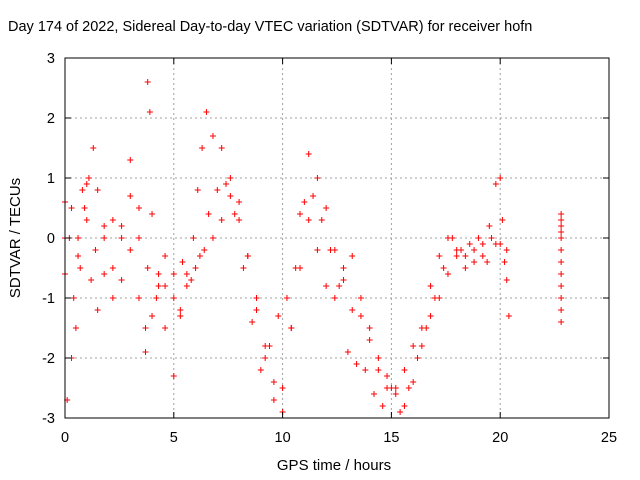 Image resolution: width=640 pixels, height=480 pixels. Describe the element at coordinates (609, 438) in the screenshot. I see `x-tick-label: 25` at that location.